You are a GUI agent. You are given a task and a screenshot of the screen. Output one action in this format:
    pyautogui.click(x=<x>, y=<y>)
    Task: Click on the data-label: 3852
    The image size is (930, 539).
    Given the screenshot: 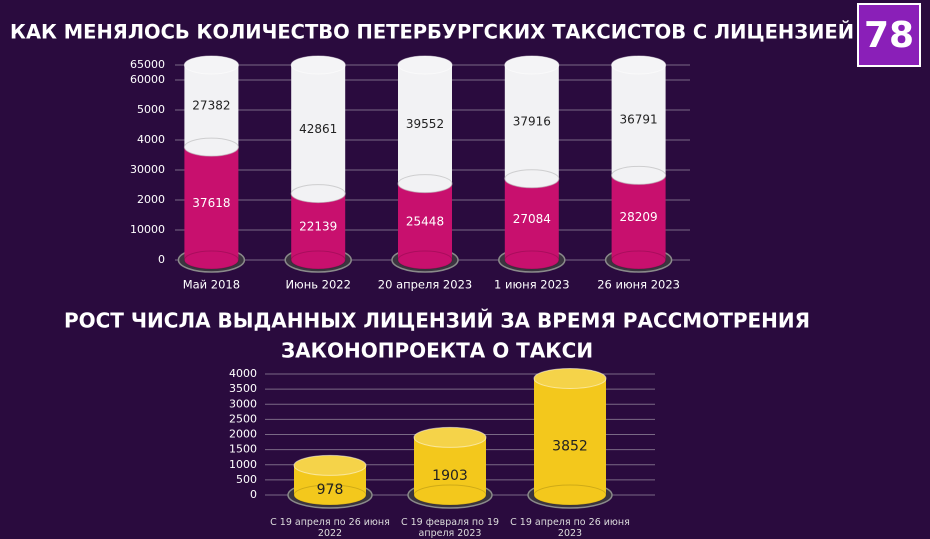 What is the action you would take?
    pyautogui.click(x=570, y=447)
    